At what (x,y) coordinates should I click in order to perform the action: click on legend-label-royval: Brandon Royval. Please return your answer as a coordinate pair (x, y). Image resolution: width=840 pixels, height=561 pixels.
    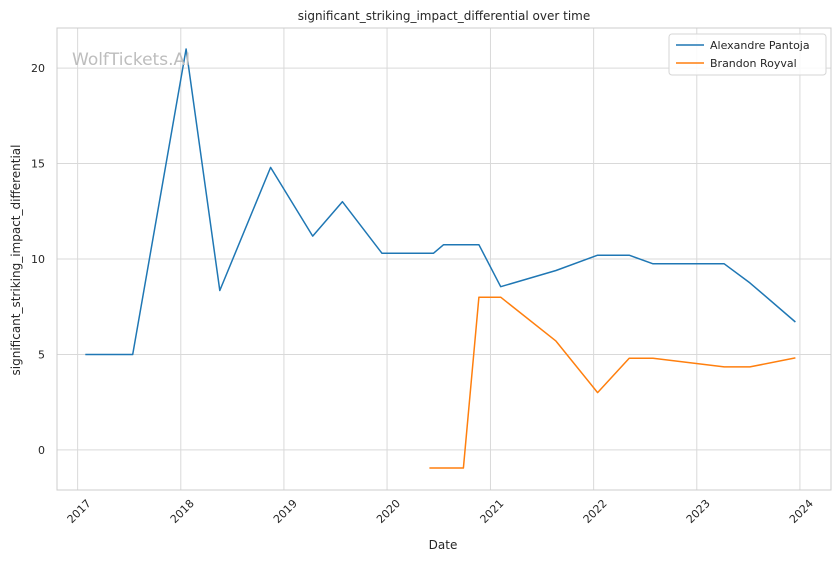
    Looking at the image, I should click on (753, 63).